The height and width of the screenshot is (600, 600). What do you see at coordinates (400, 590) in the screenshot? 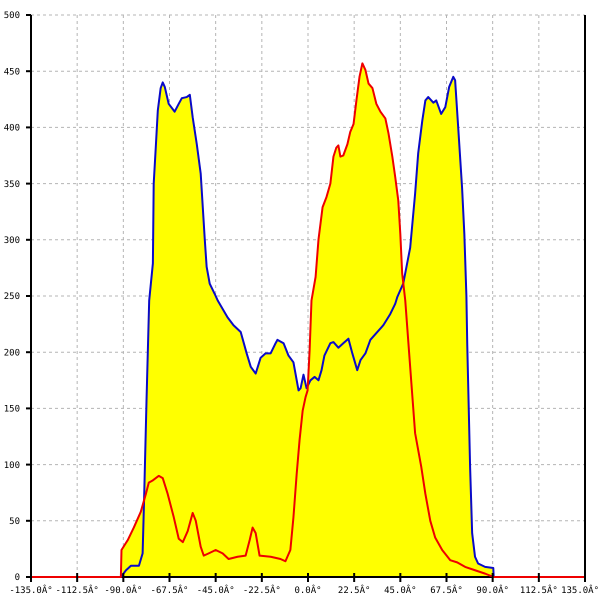
I see `x-tick-label: 45.0Â°` at bounding box center [400, 590].